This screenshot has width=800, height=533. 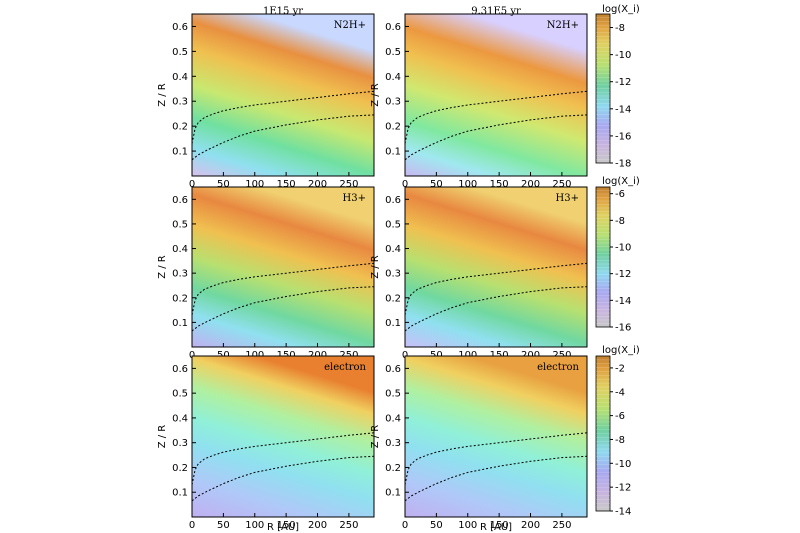 I want to click on colorbar-tick-label: -16, so click(x=623, y=328).